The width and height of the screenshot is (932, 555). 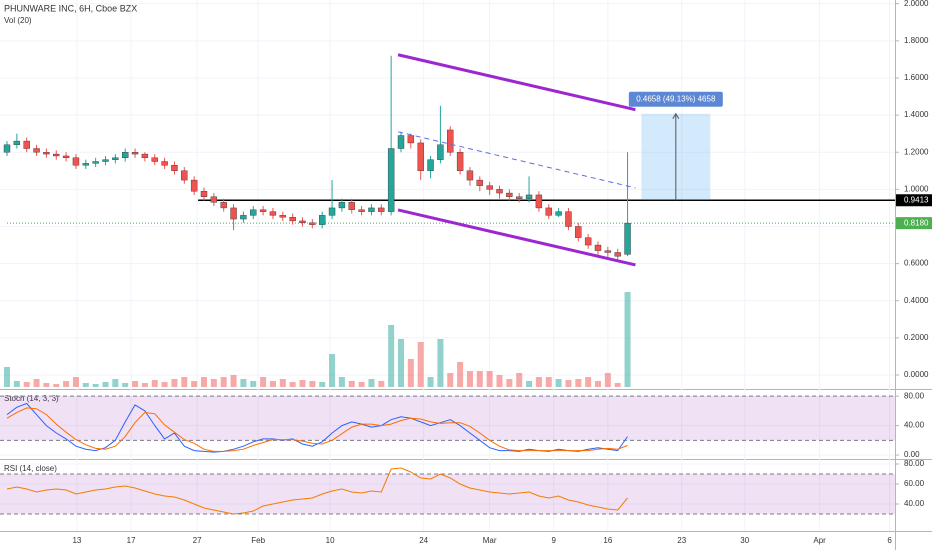 I want to click on rsi-label: RSI (14, close), so click(x=30, y=468).